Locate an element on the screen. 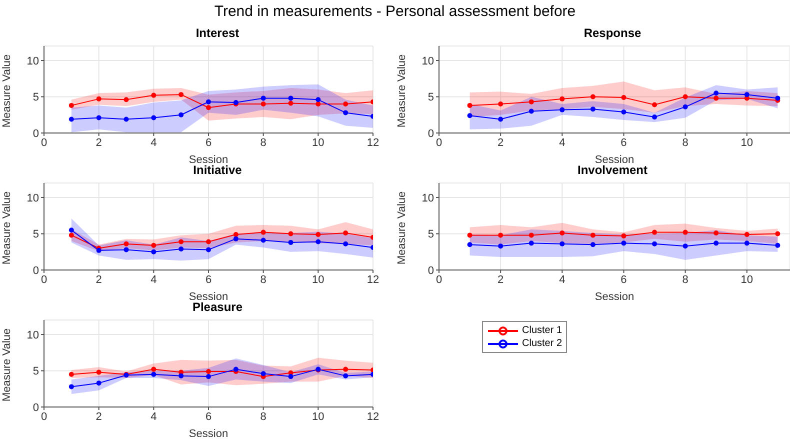 The image size is (790, 439). legend-label: Cluster 1 is located at coordinates (542, 330).